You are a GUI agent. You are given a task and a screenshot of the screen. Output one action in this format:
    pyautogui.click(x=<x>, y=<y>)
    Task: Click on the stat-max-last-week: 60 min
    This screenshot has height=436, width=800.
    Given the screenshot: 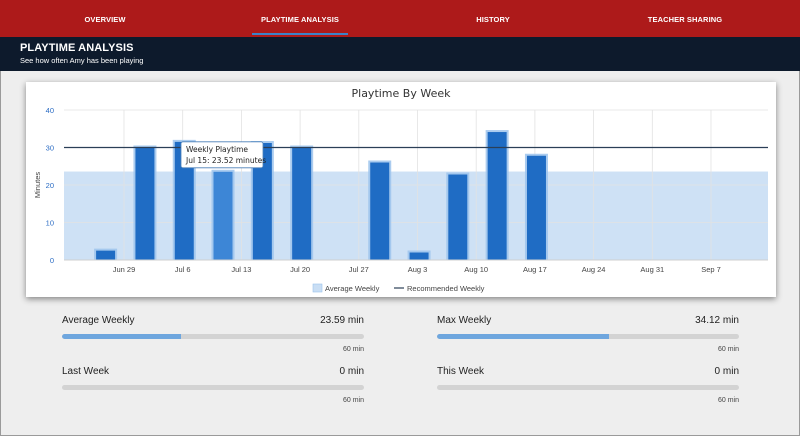 What is the action you would take?
    pyautogui.click(x=353, y=400)
    